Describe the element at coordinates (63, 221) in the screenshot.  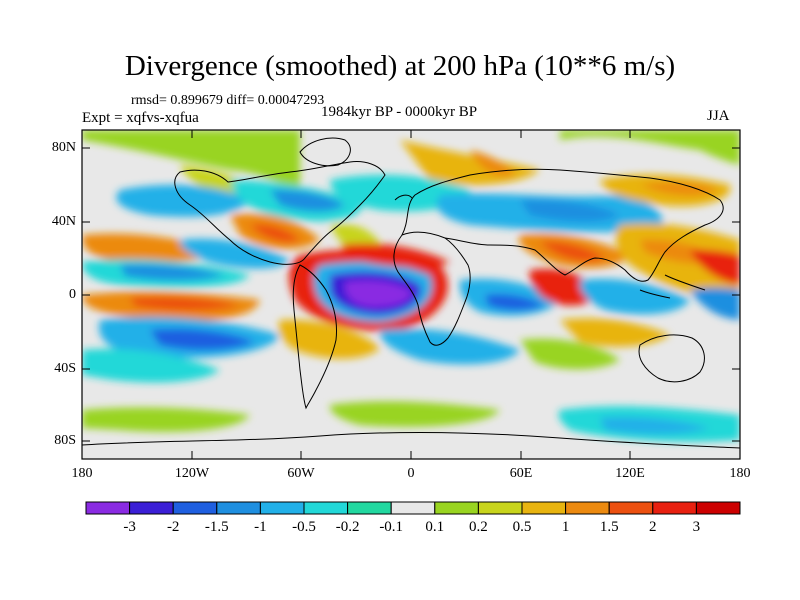
I see `lat-label: 40N` at that location.